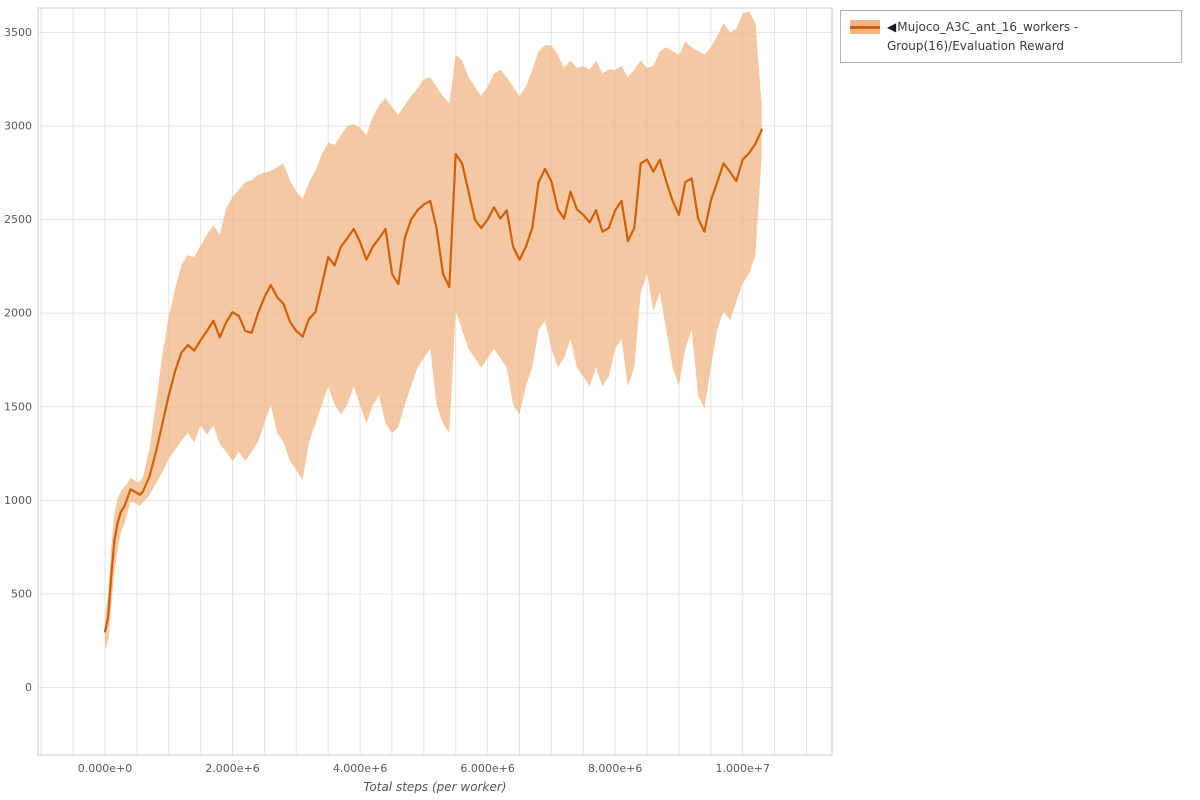  Describe the element at coordinates (18, 125) in the screenshot. I see `svg-text: 3000` at that location.